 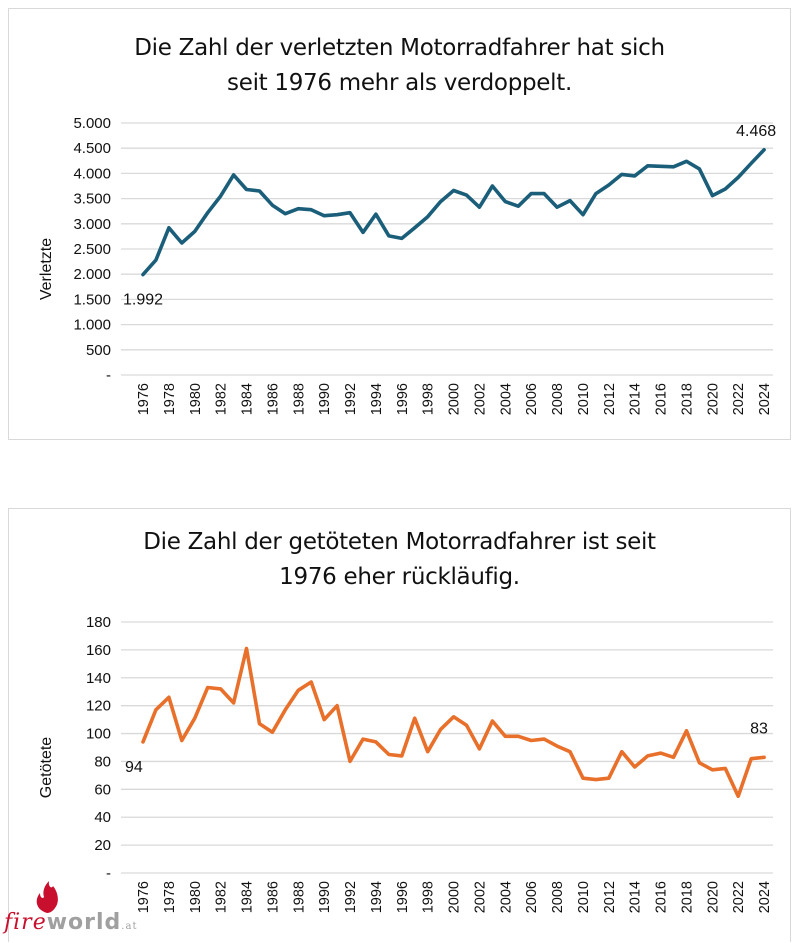 I want to click on x-tick-label: 2016, so click(x=662, y=897).